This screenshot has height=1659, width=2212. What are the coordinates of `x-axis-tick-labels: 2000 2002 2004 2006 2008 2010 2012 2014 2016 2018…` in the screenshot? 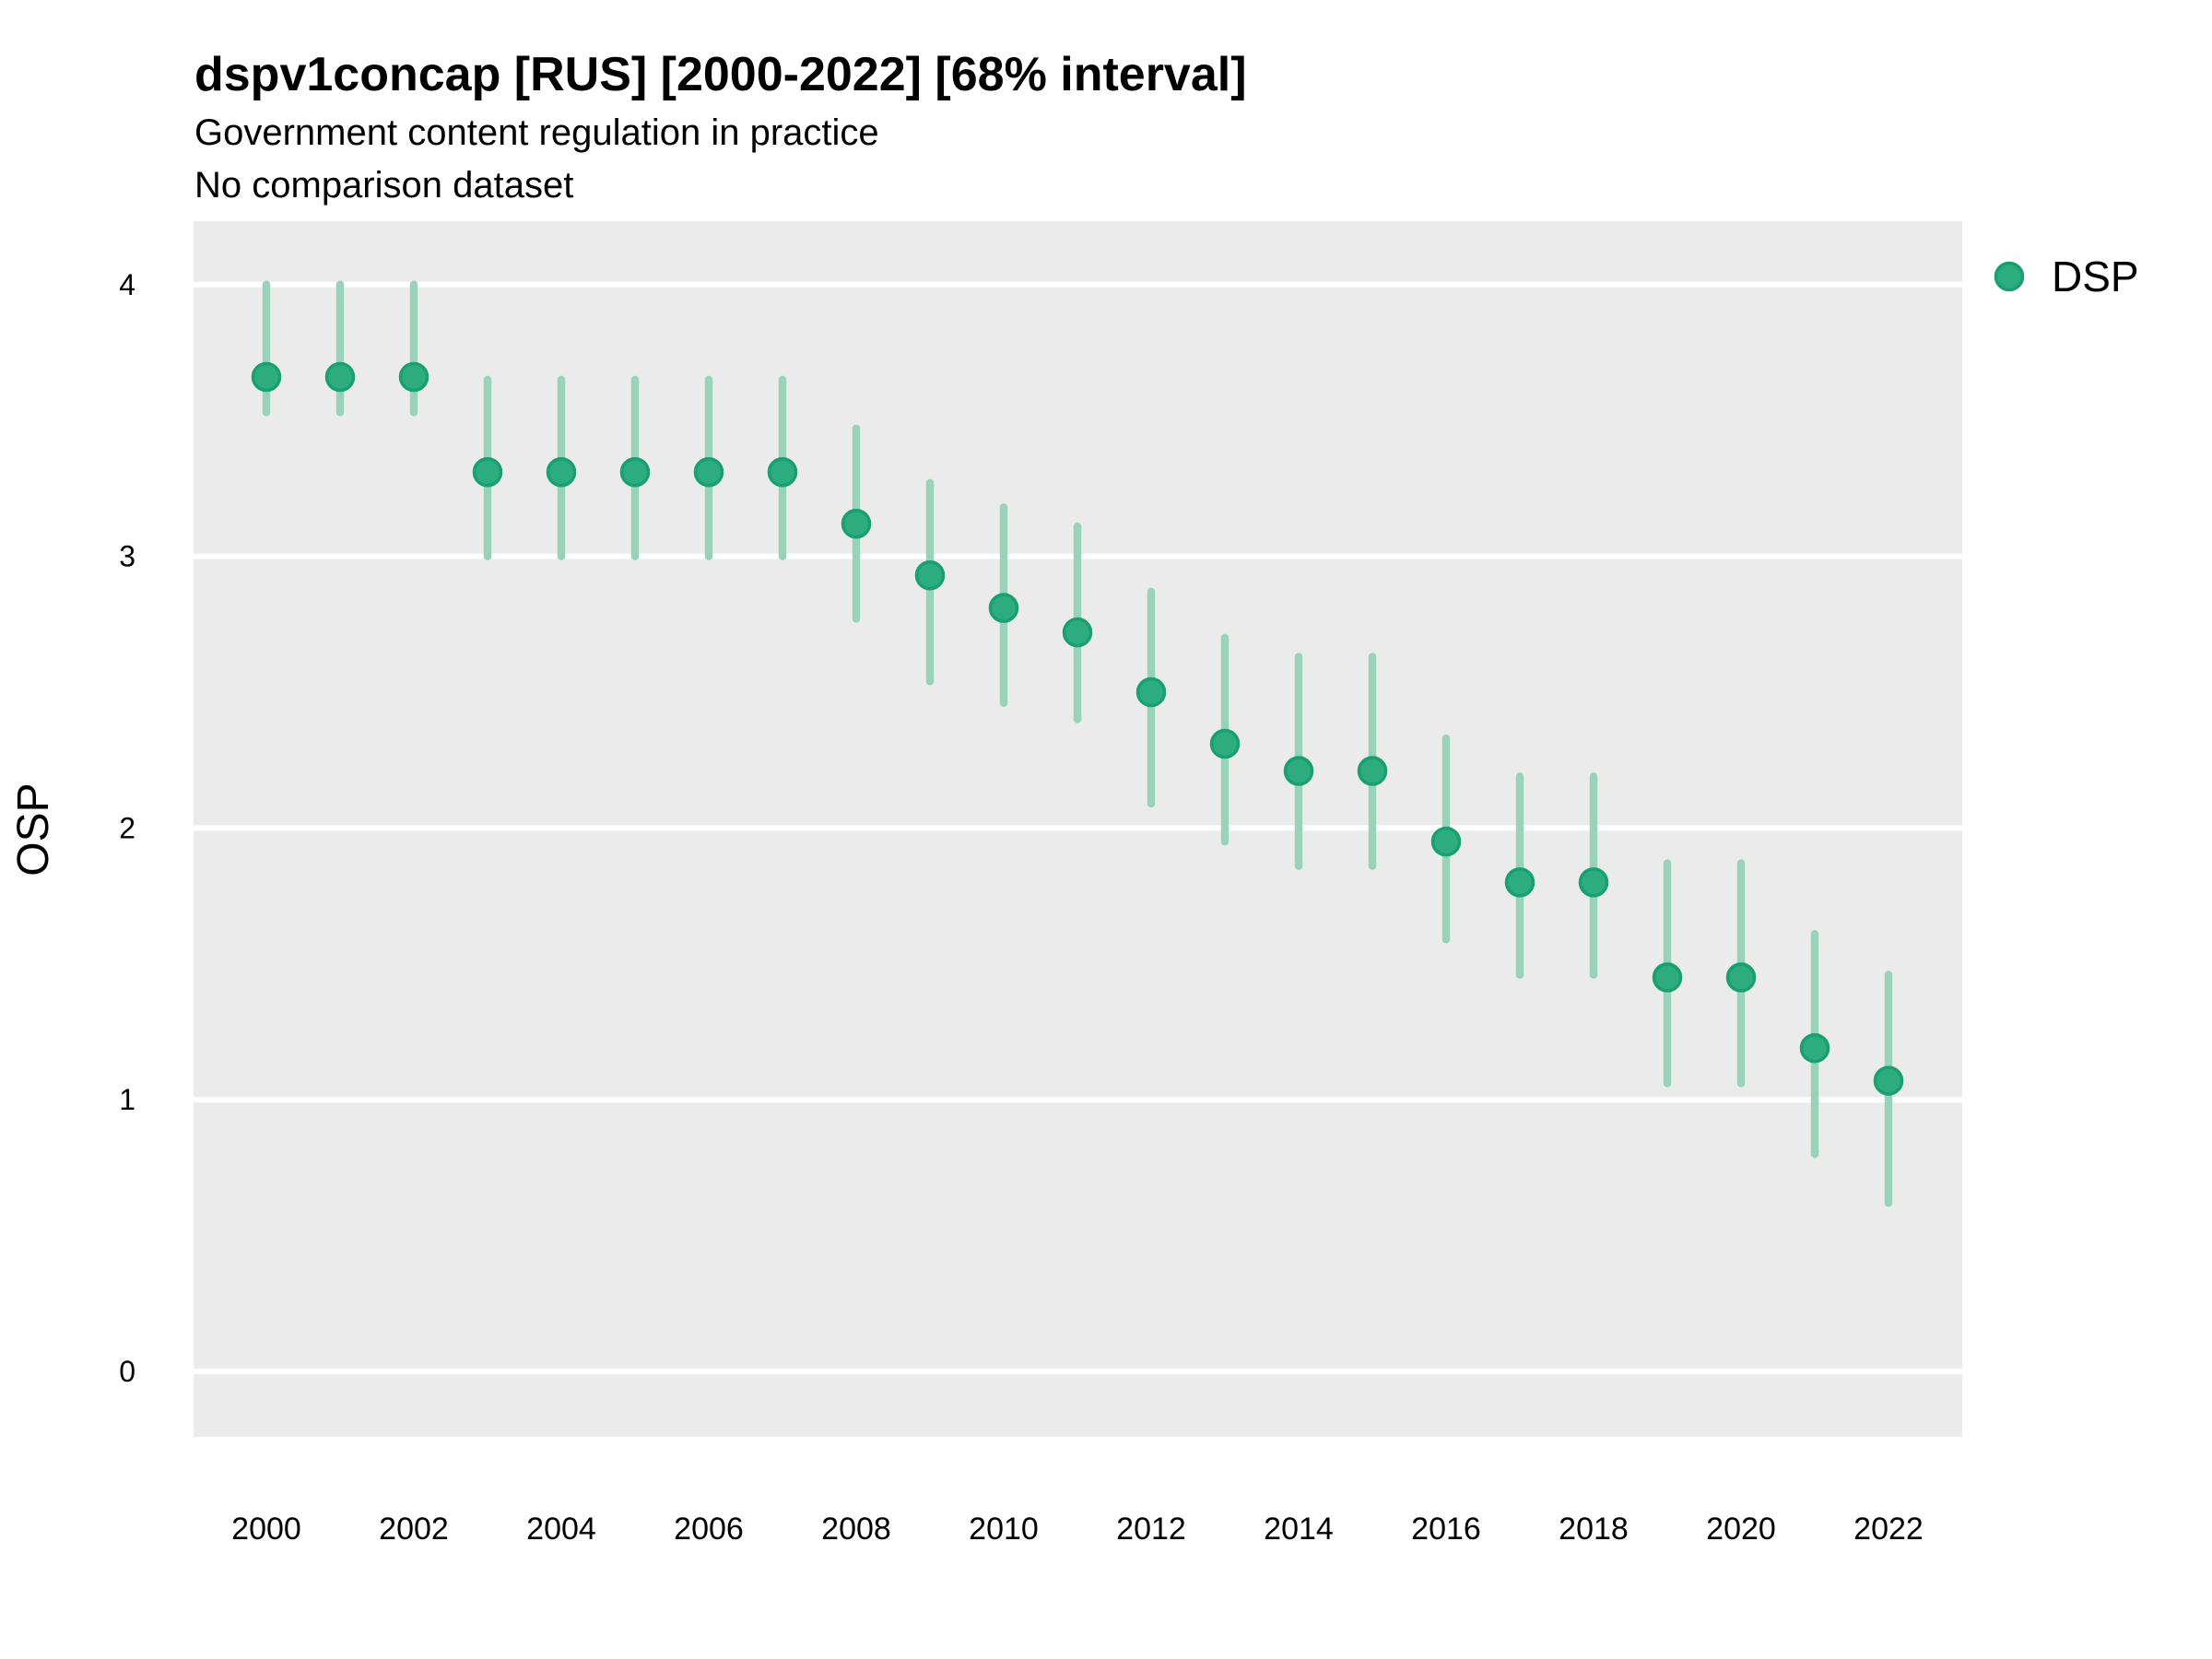 It's located at (1077, 1529).